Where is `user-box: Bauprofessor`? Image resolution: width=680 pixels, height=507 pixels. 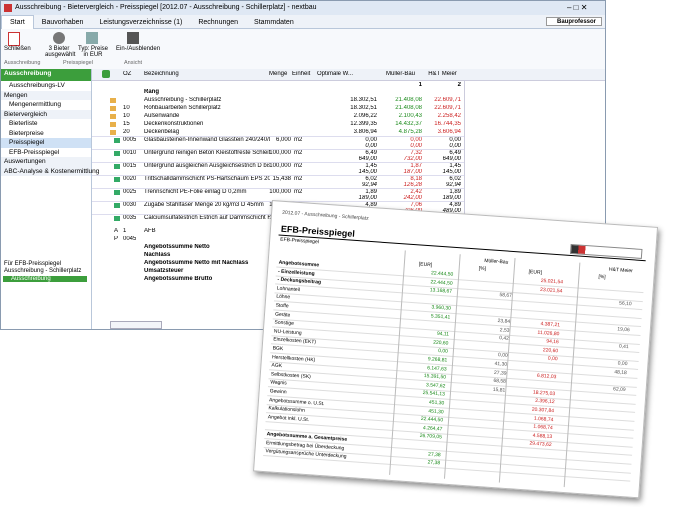 user-box: Bauprofessor is located at coordinates (574, 21).